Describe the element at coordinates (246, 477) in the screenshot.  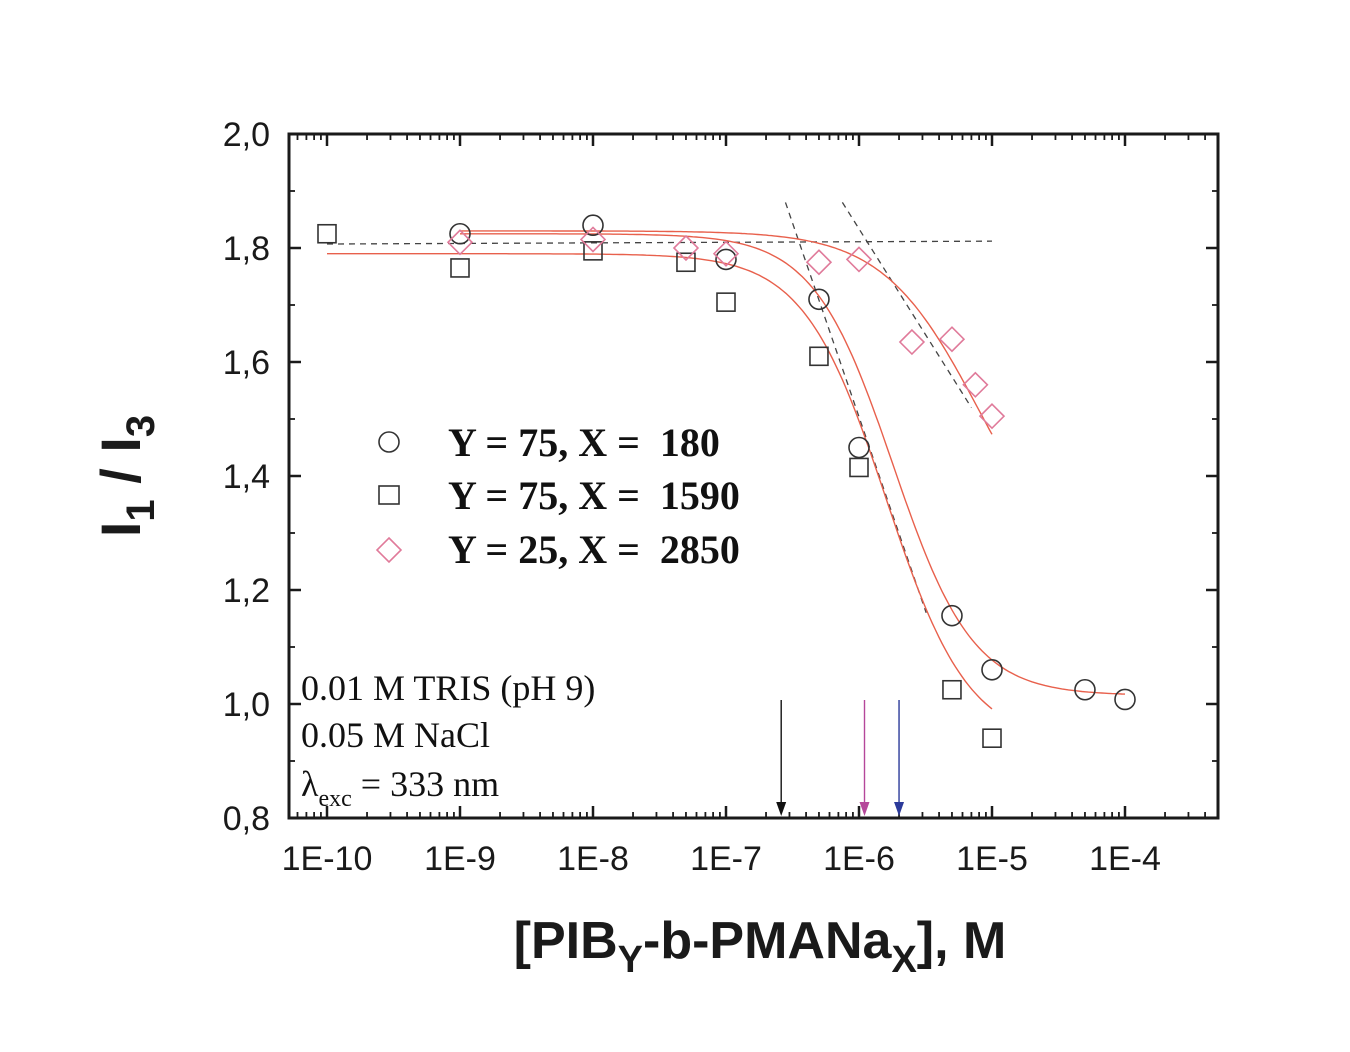
I see `y-tick-label: 1,4` at that location.